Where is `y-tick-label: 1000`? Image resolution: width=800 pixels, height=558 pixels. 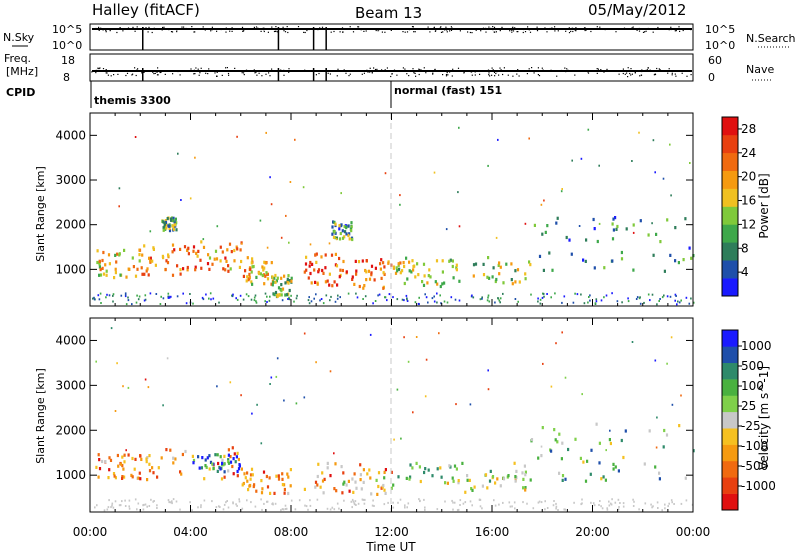 y-tick-label: 1000 is located at coordinates (70, 475).